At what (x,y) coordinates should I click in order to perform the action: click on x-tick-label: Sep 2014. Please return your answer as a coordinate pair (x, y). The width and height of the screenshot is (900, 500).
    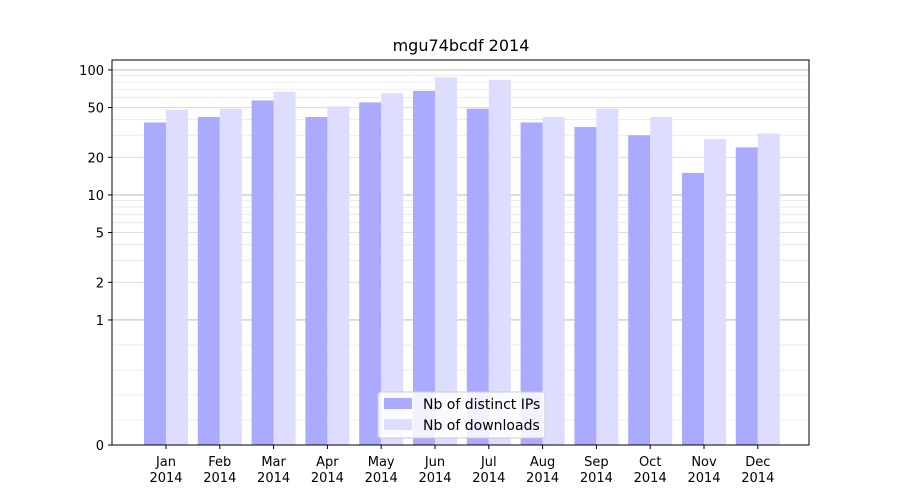
    Looking at the image, I should click on (596, 470).